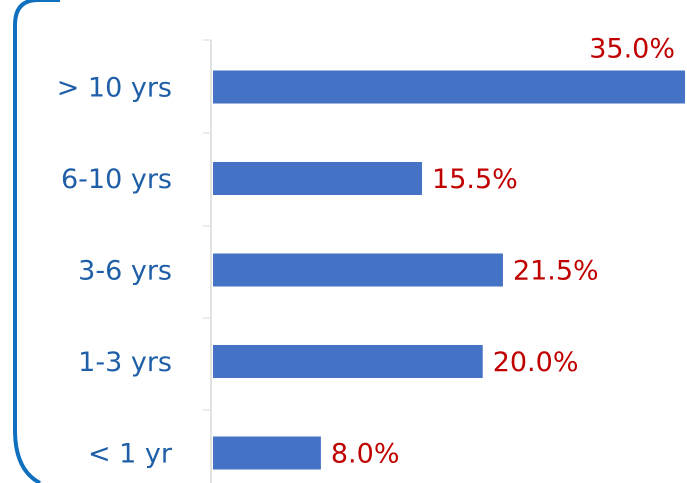 The width and height of the screenshot is (687, 483). What do you see at coordinates (365, 454) in the screenshot?
I see `value-label: 8.0%` at bounding box center [365, 454].